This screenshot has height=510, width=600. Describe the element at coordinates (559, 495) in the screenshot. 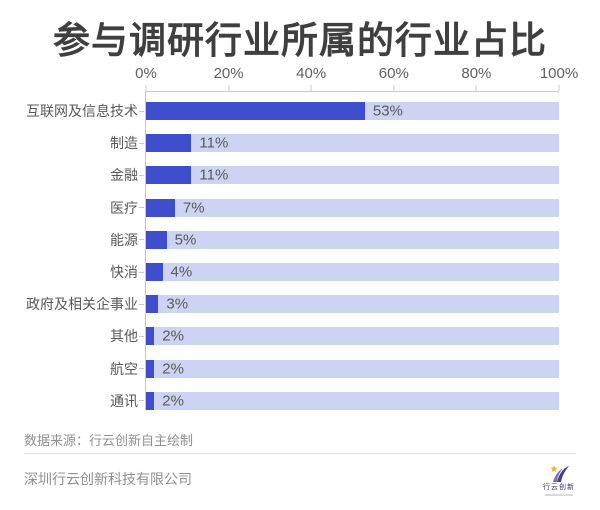

I see `logo-subline` at that location.